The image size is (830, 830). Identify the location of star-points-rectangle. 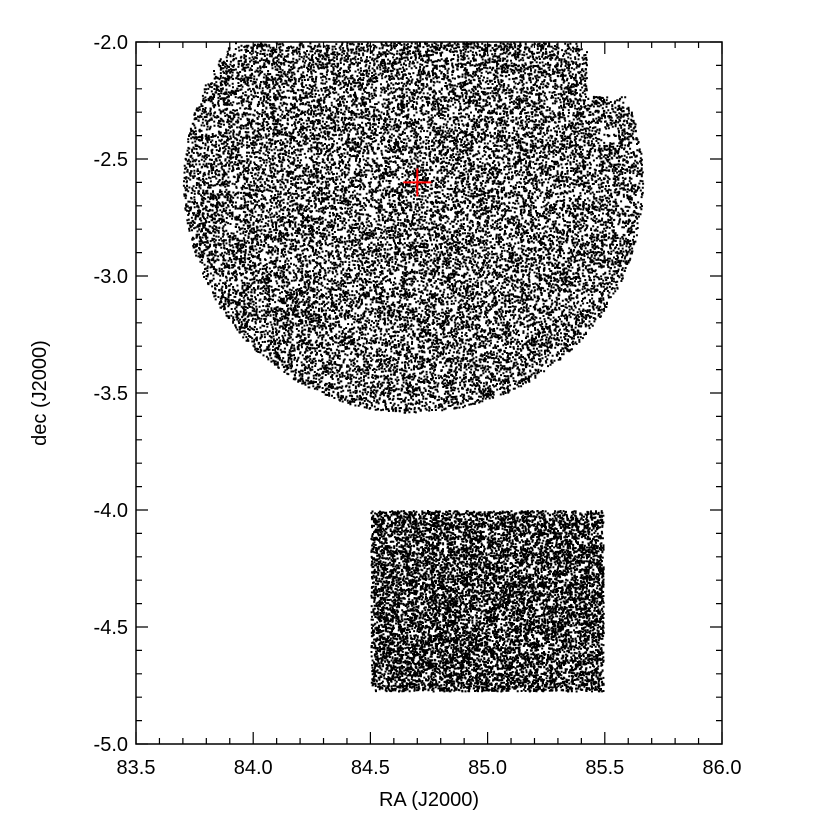
(487, 601).